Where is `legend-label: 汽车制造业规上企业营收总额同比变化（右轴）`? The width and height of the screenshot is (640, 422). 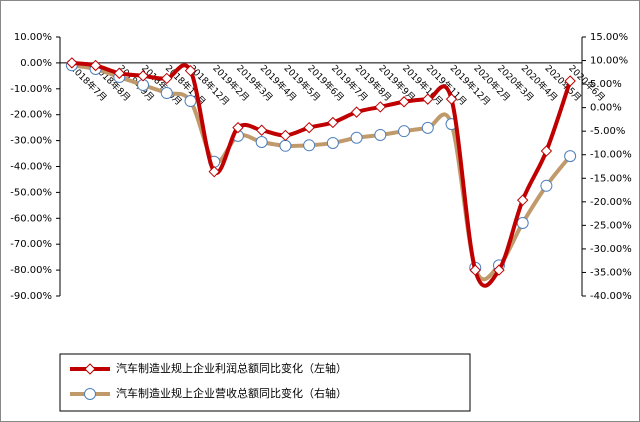 legend-label: 汽车制造业规上企业营收总额同比变化（右轴） is located at coordinates (231, 393).